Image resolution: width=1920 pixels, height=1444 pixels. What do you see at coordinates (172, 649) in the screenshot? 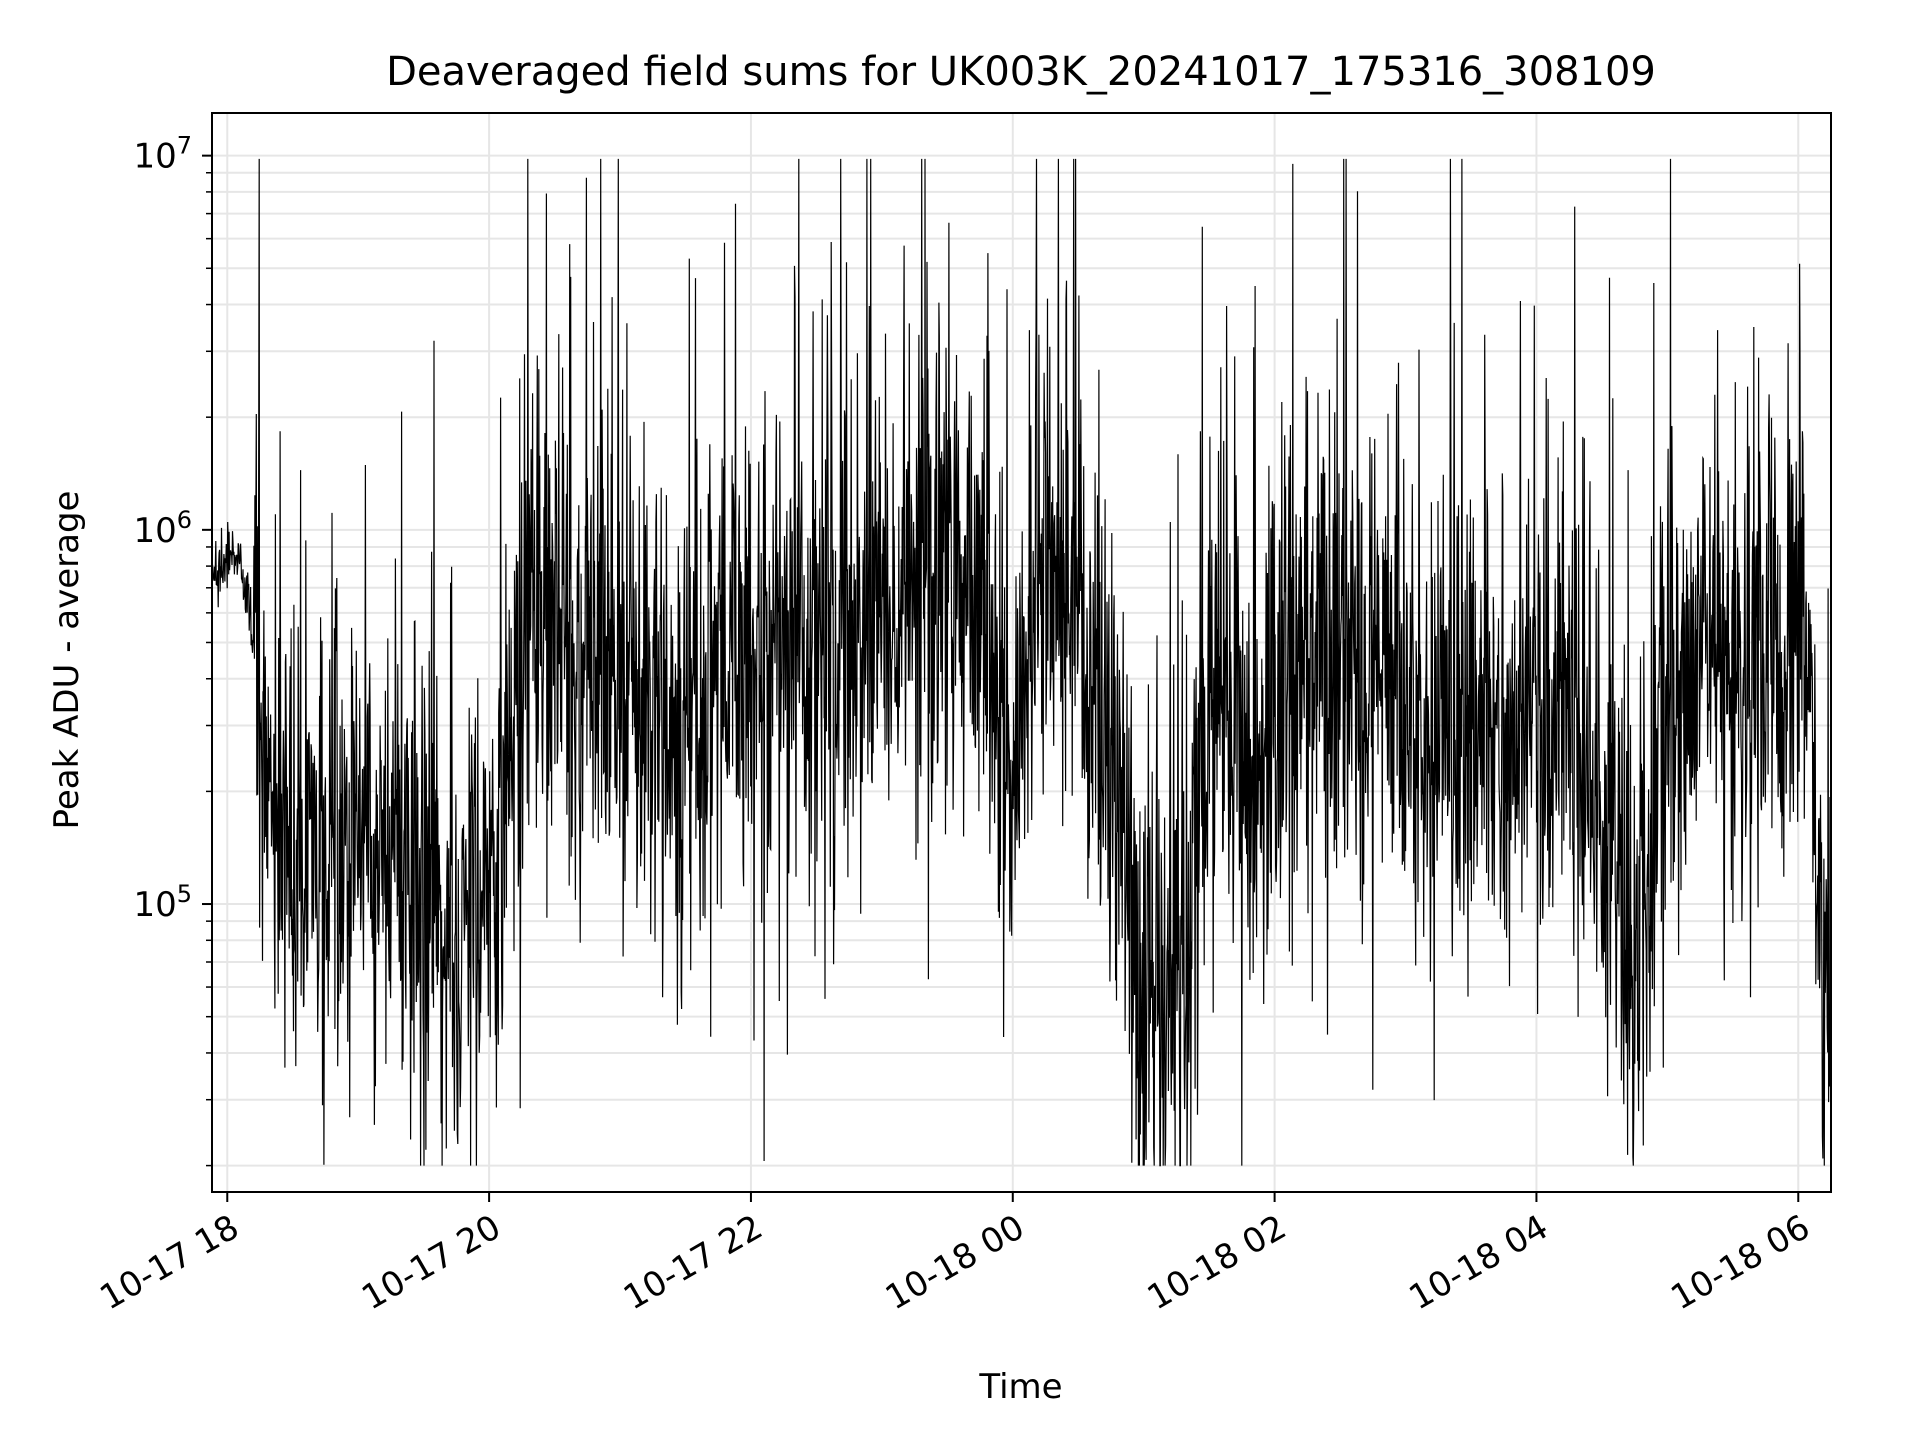
I see `y-axis: 10⁵ 10⁶ 10⁷` at bounding box center [172, 649].